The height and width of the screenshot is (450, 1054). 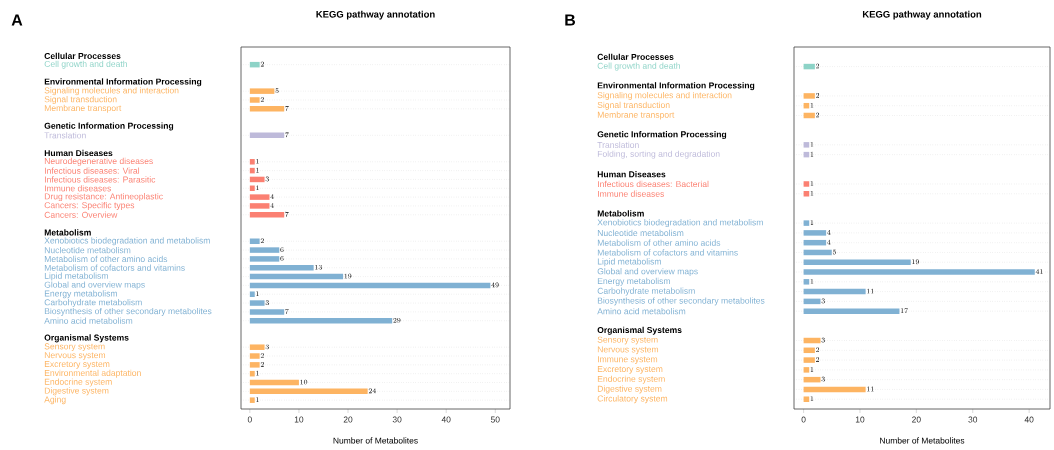 I want to click on x-tick-label: 30, so click(x=397, y=419).